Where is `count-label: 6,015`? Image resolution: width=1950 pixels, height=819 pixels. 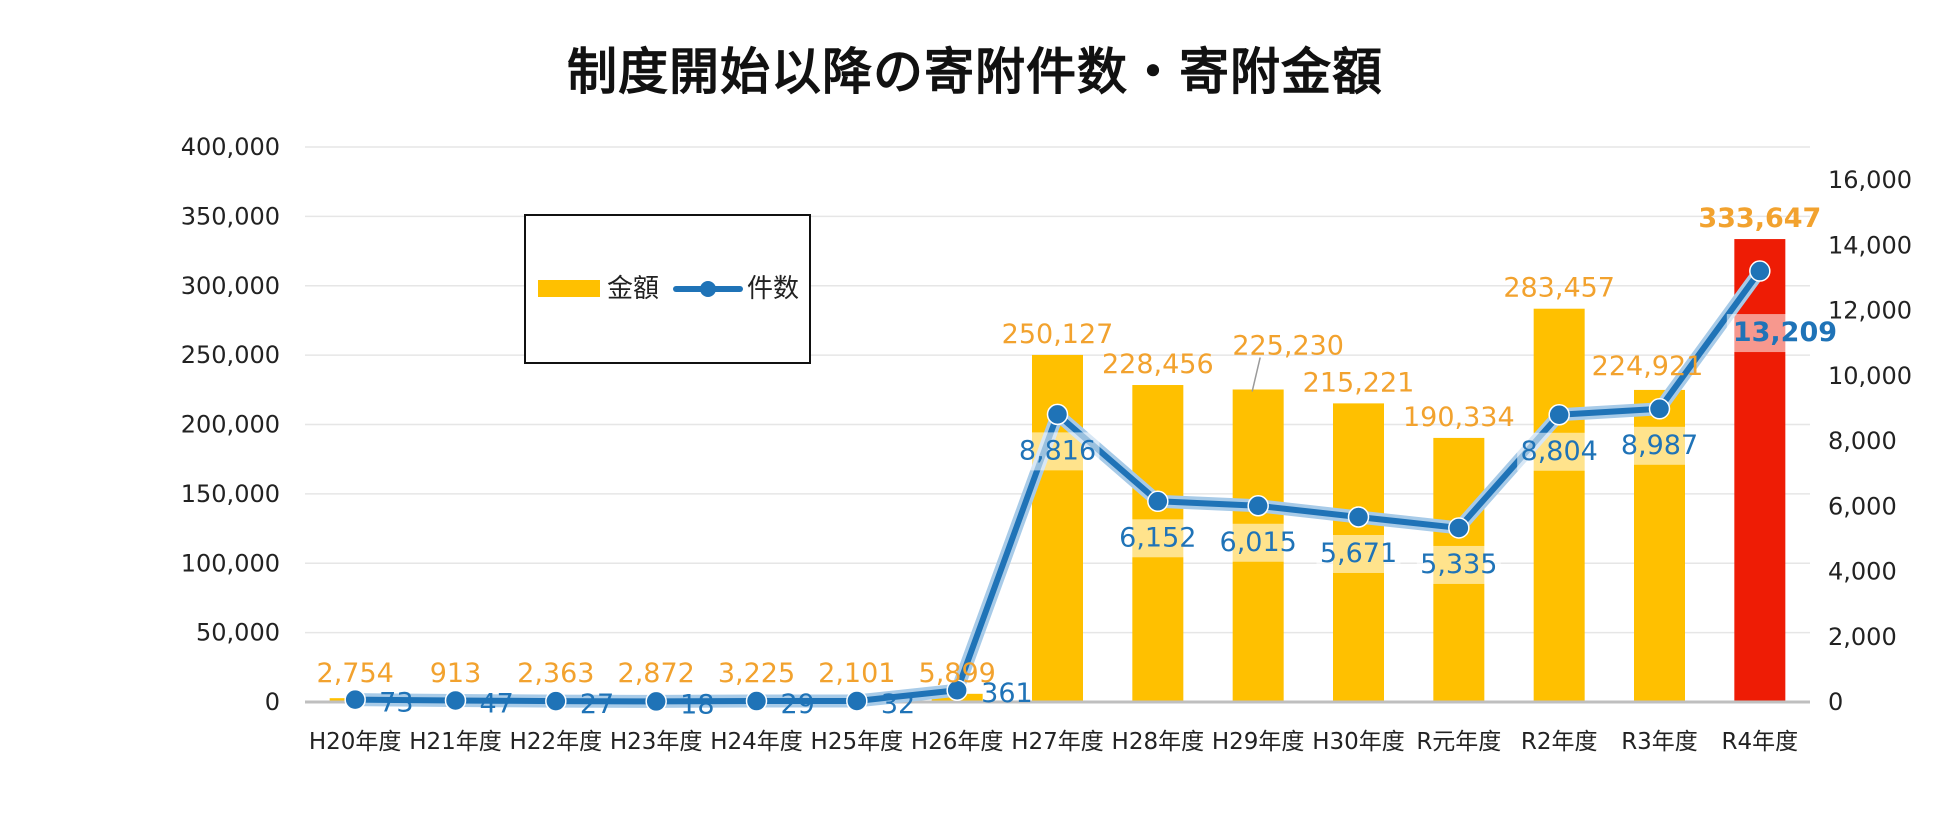
count-label: 6,015 is located at coordinates (1258, 542).